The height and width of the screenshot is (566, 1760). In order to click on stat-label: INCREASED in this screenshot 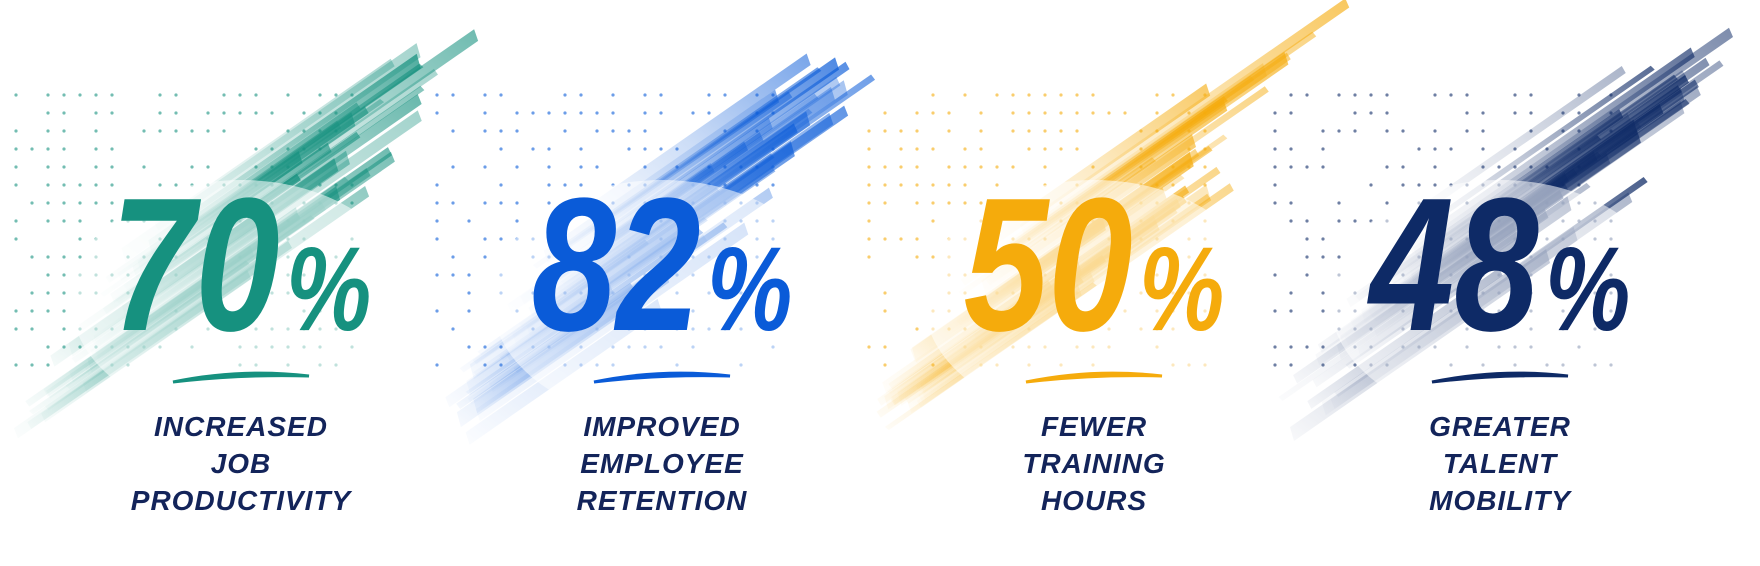, I will do `click(241, 426)`.